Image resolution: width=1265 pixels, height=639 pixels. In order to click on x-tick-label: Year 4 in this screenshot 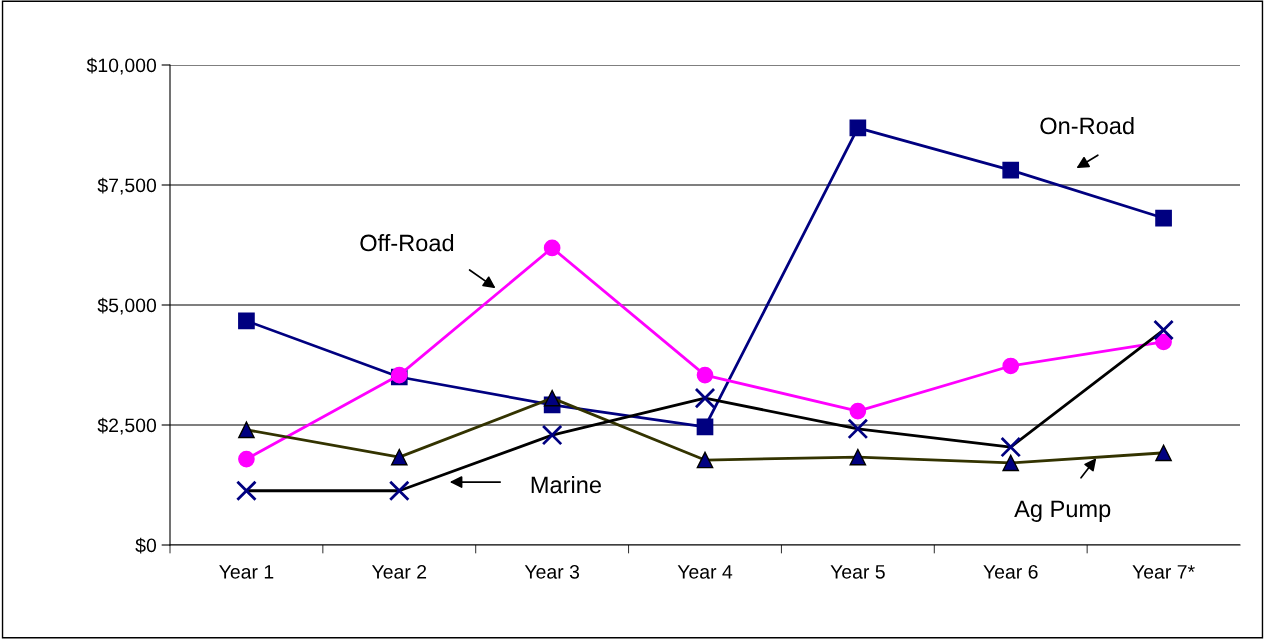, I will do `click(705, 572)`.